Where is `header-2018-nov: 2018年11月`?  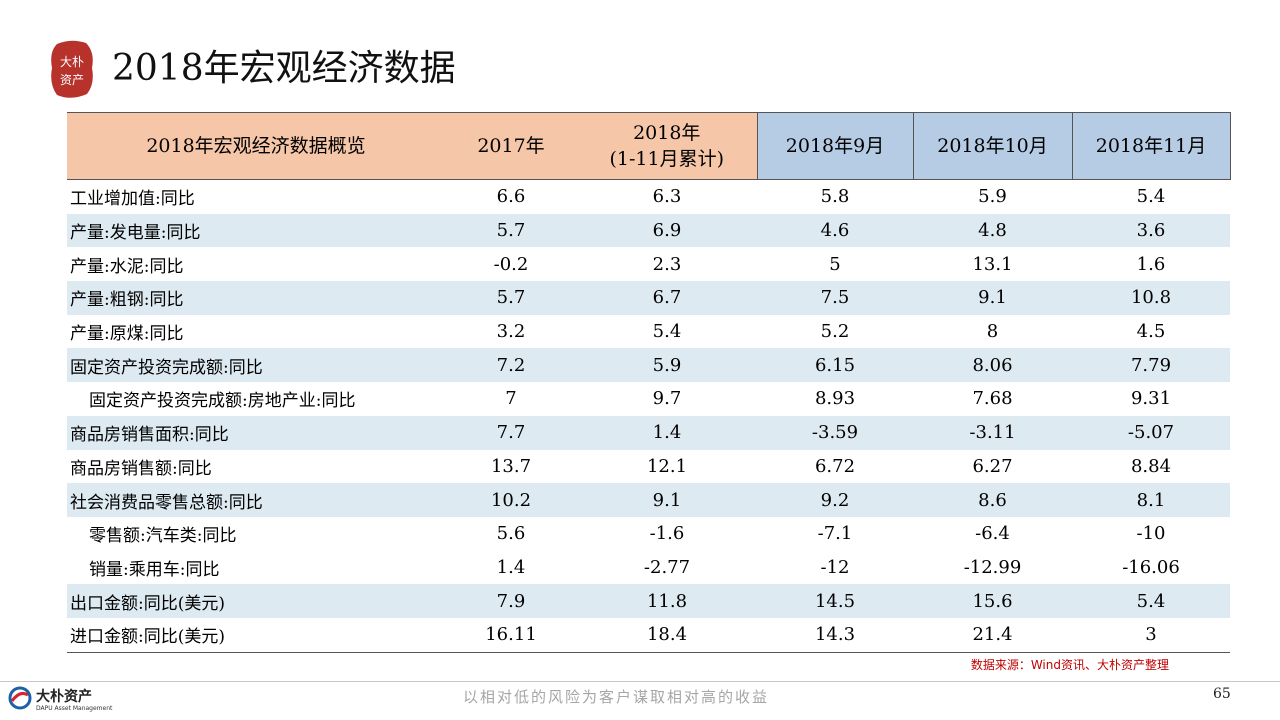
header-2018-nov: 2018年11月 is located at coordinates (1151, 146).